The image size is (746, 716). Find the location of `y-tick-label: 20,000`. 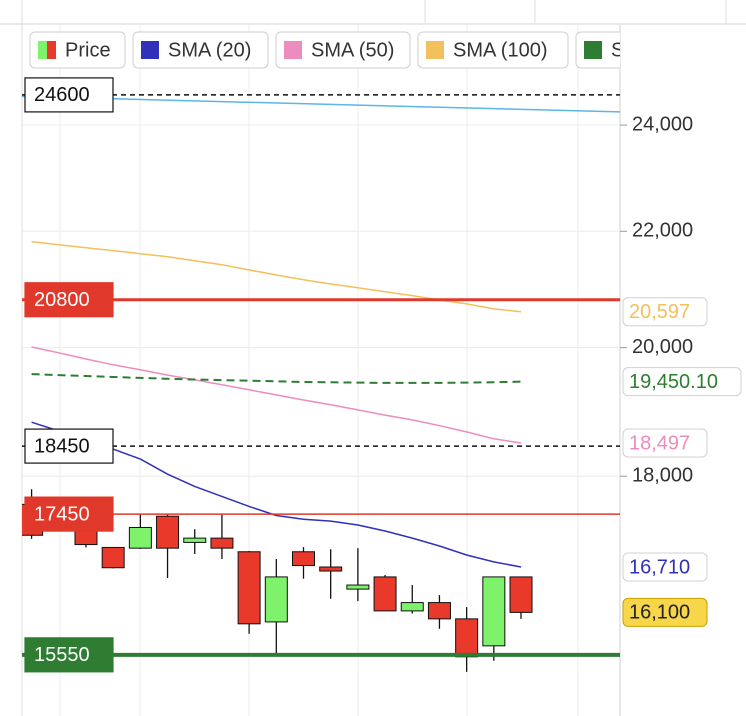

y-tick-label: 20,000 is located at coordinates (662, 347).